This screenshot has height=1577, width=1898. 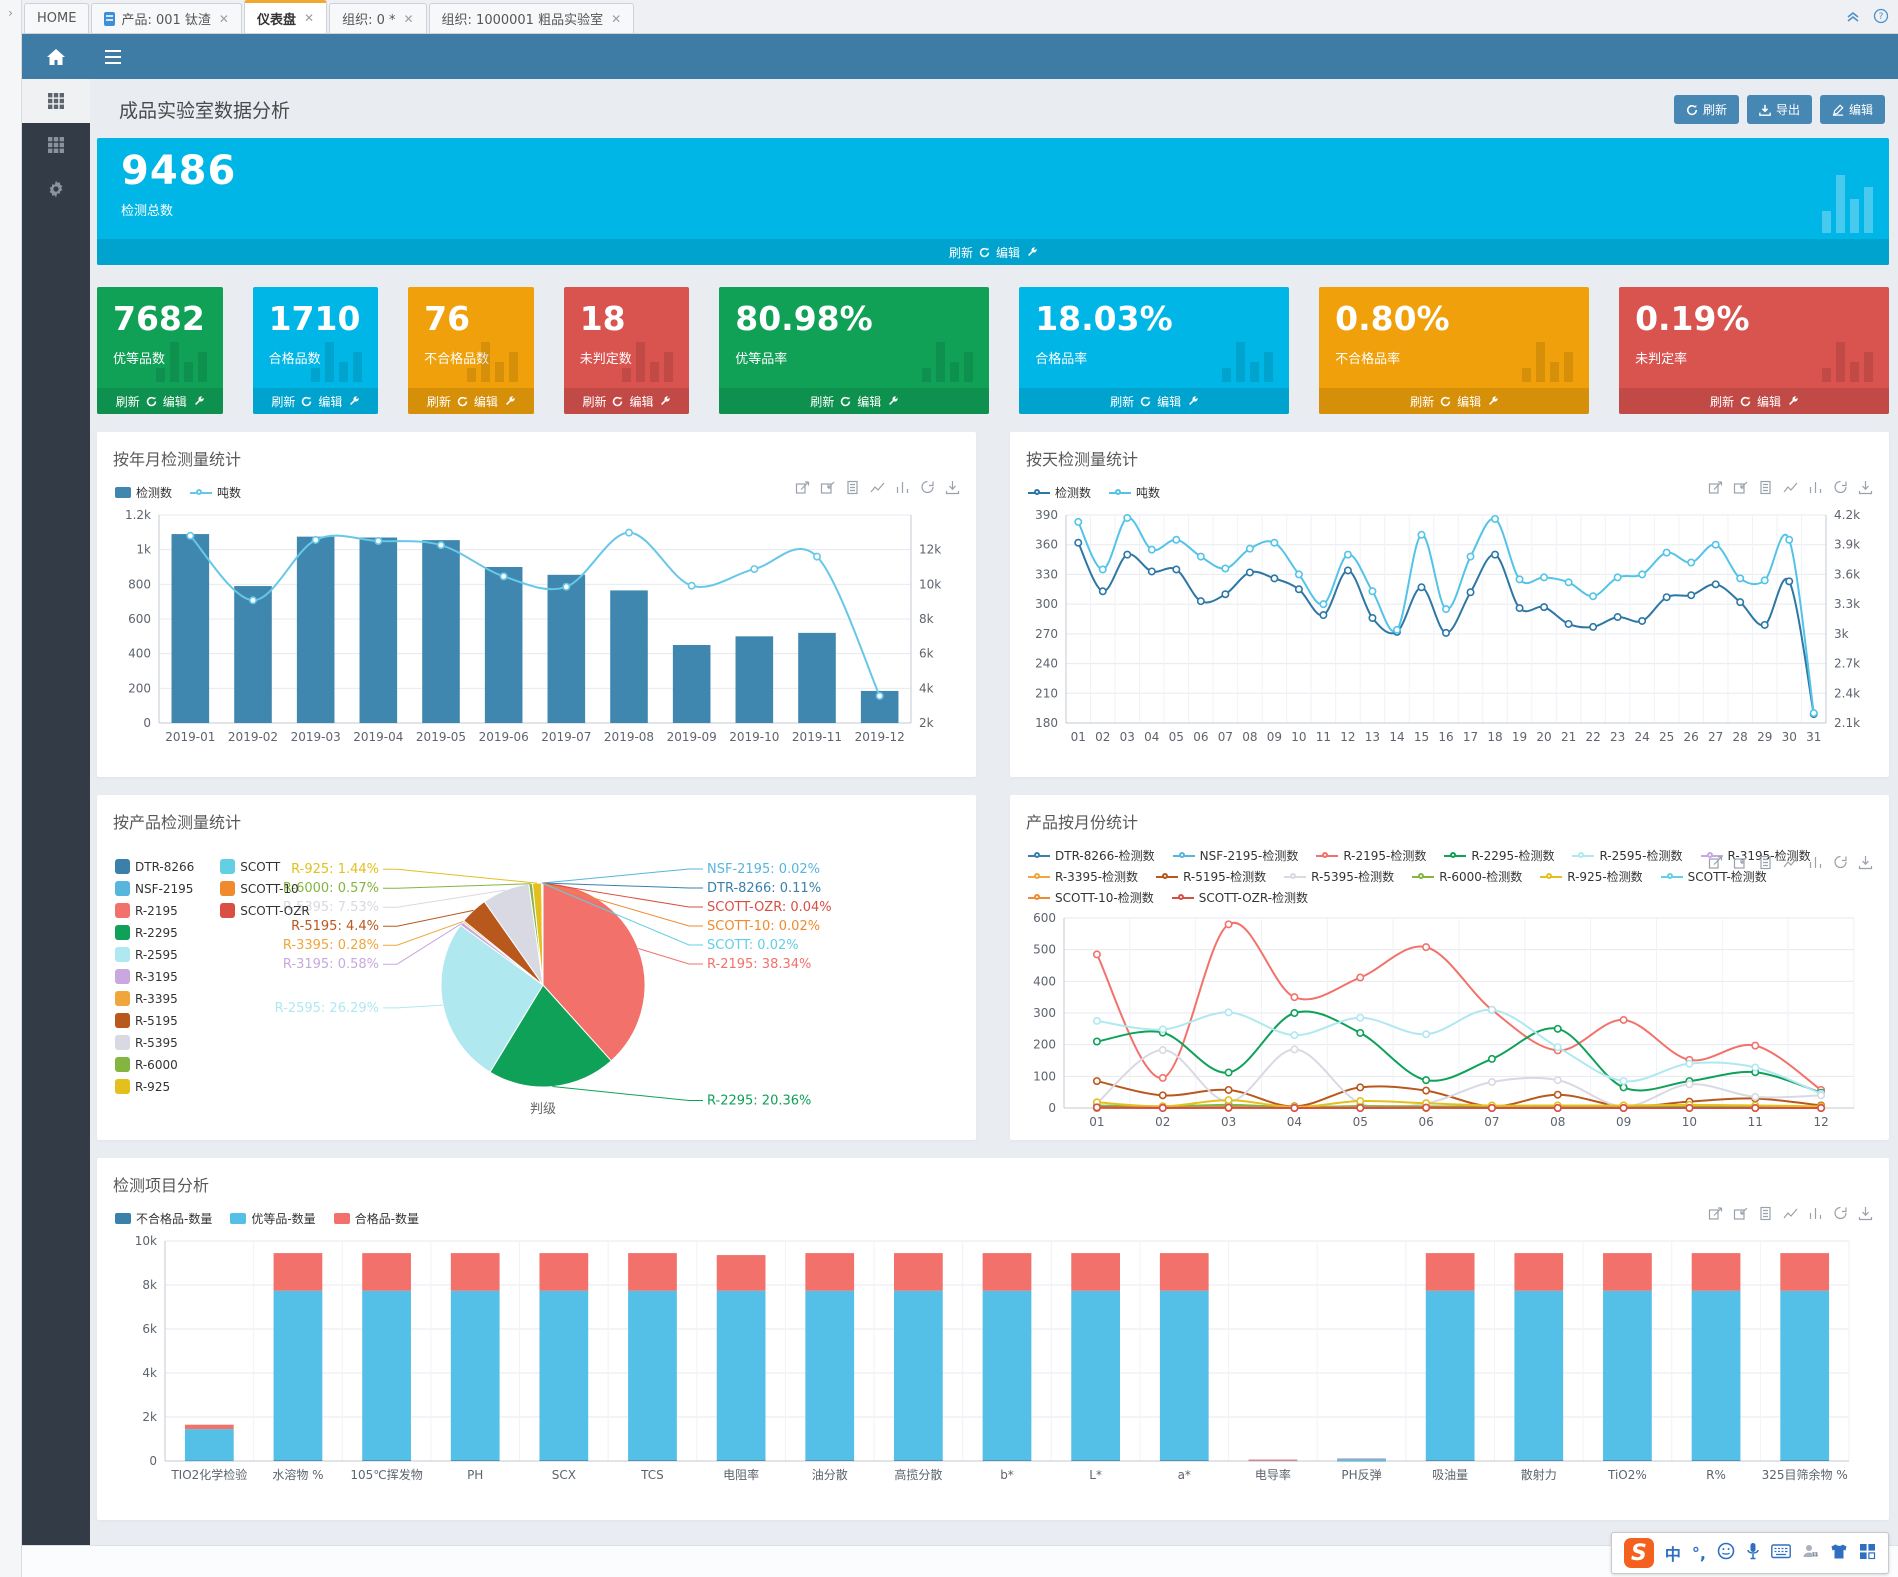 What do you see at coordinates (1867, 1553) in the screenshot?
I see `ime-menu-grid-icon` at bounding box center [1867, 1553].